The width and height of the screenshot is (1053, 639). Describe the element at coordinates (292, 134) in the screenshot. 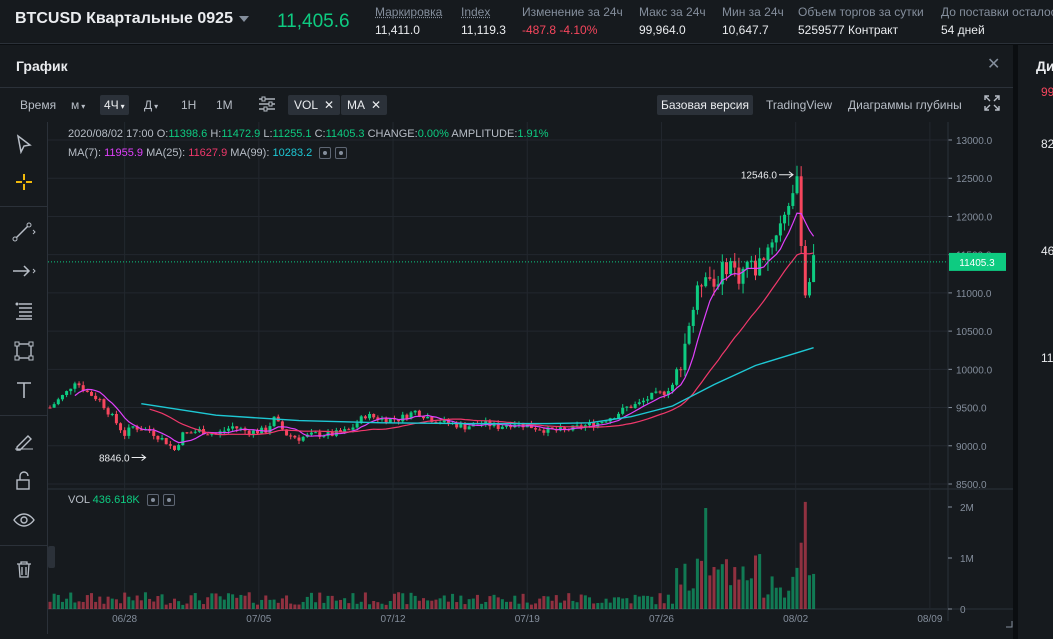

I see `ohlc-low: 11255.1` at that location.